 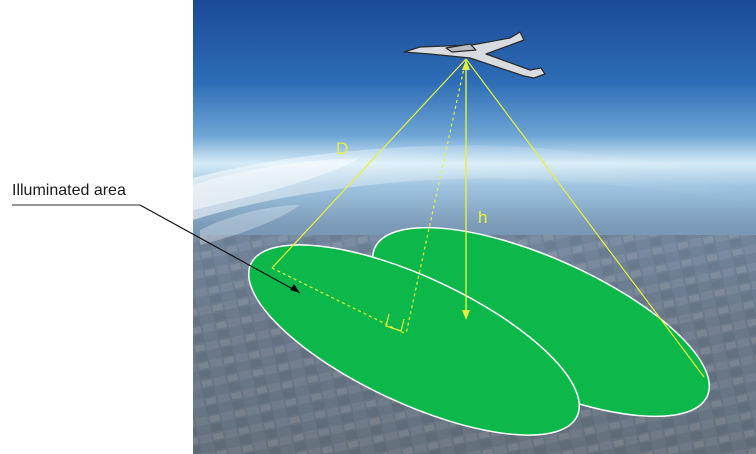 What do you see at coordinates (69, 190) in the screenshot?
I see `illuminated-area-label: Illuminated area` at bounding box center [69, 190].